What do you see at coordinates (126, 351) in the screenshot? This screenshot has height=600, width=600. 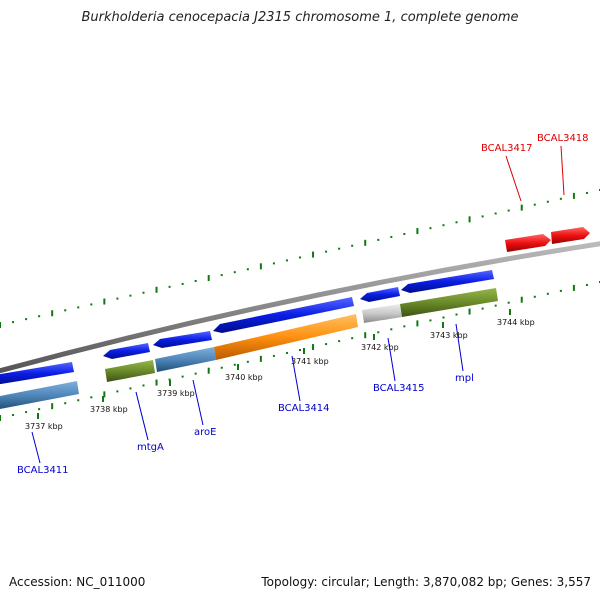 I see `gene-arrow-mtgA` at bounding box center [126, 351].